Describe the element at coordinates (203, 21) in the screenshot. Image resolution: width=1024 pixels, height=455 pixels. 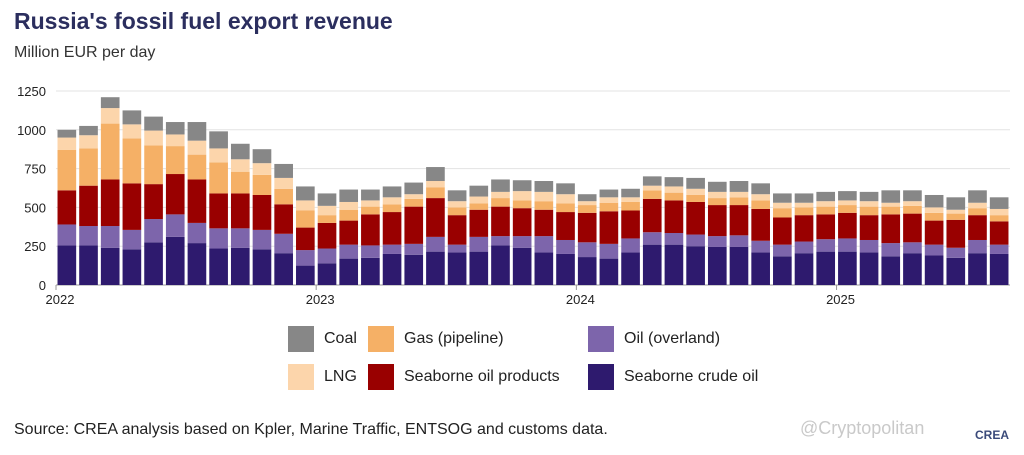
I see `chart-title: Russia's fossil fuel export revenue` at that location.